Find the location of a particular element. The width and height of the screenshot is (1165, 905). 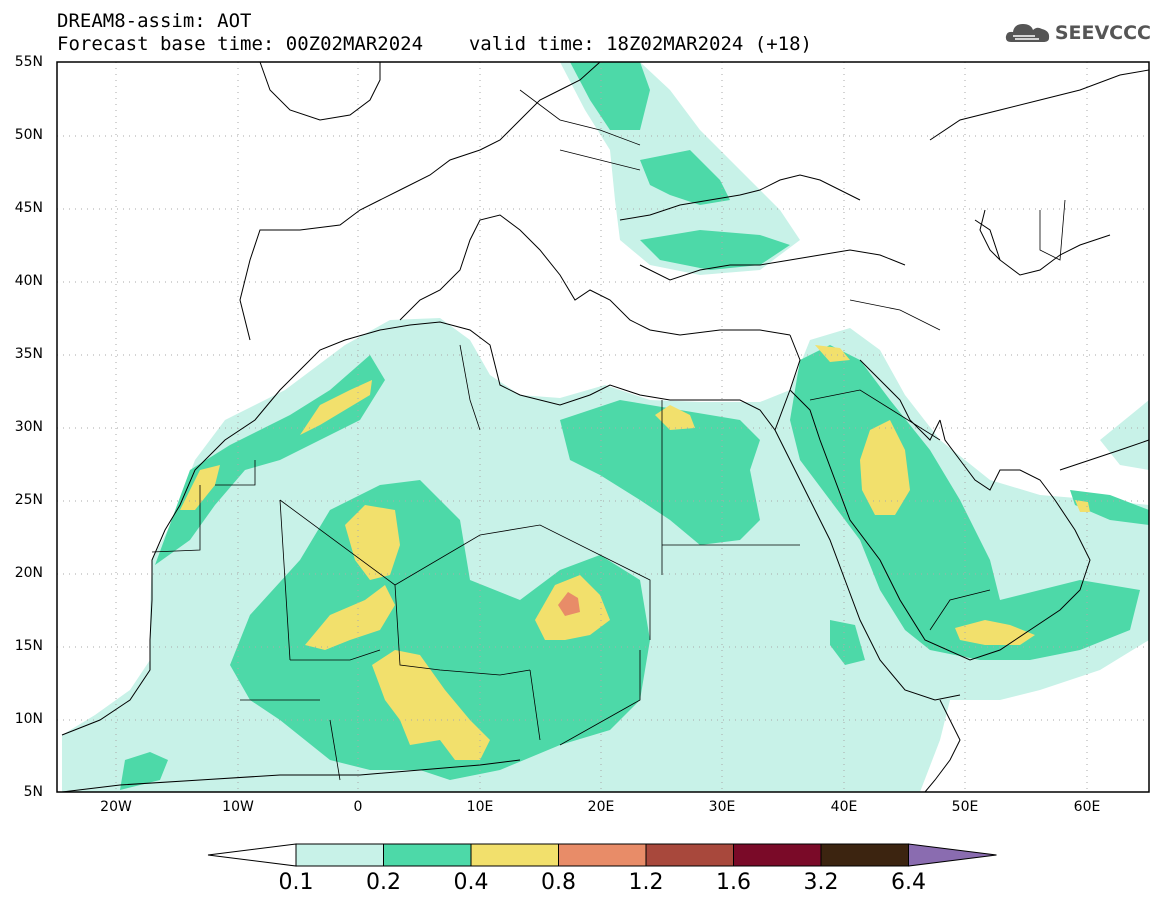

lon-label: 30E is located at coordinates (722, 807).